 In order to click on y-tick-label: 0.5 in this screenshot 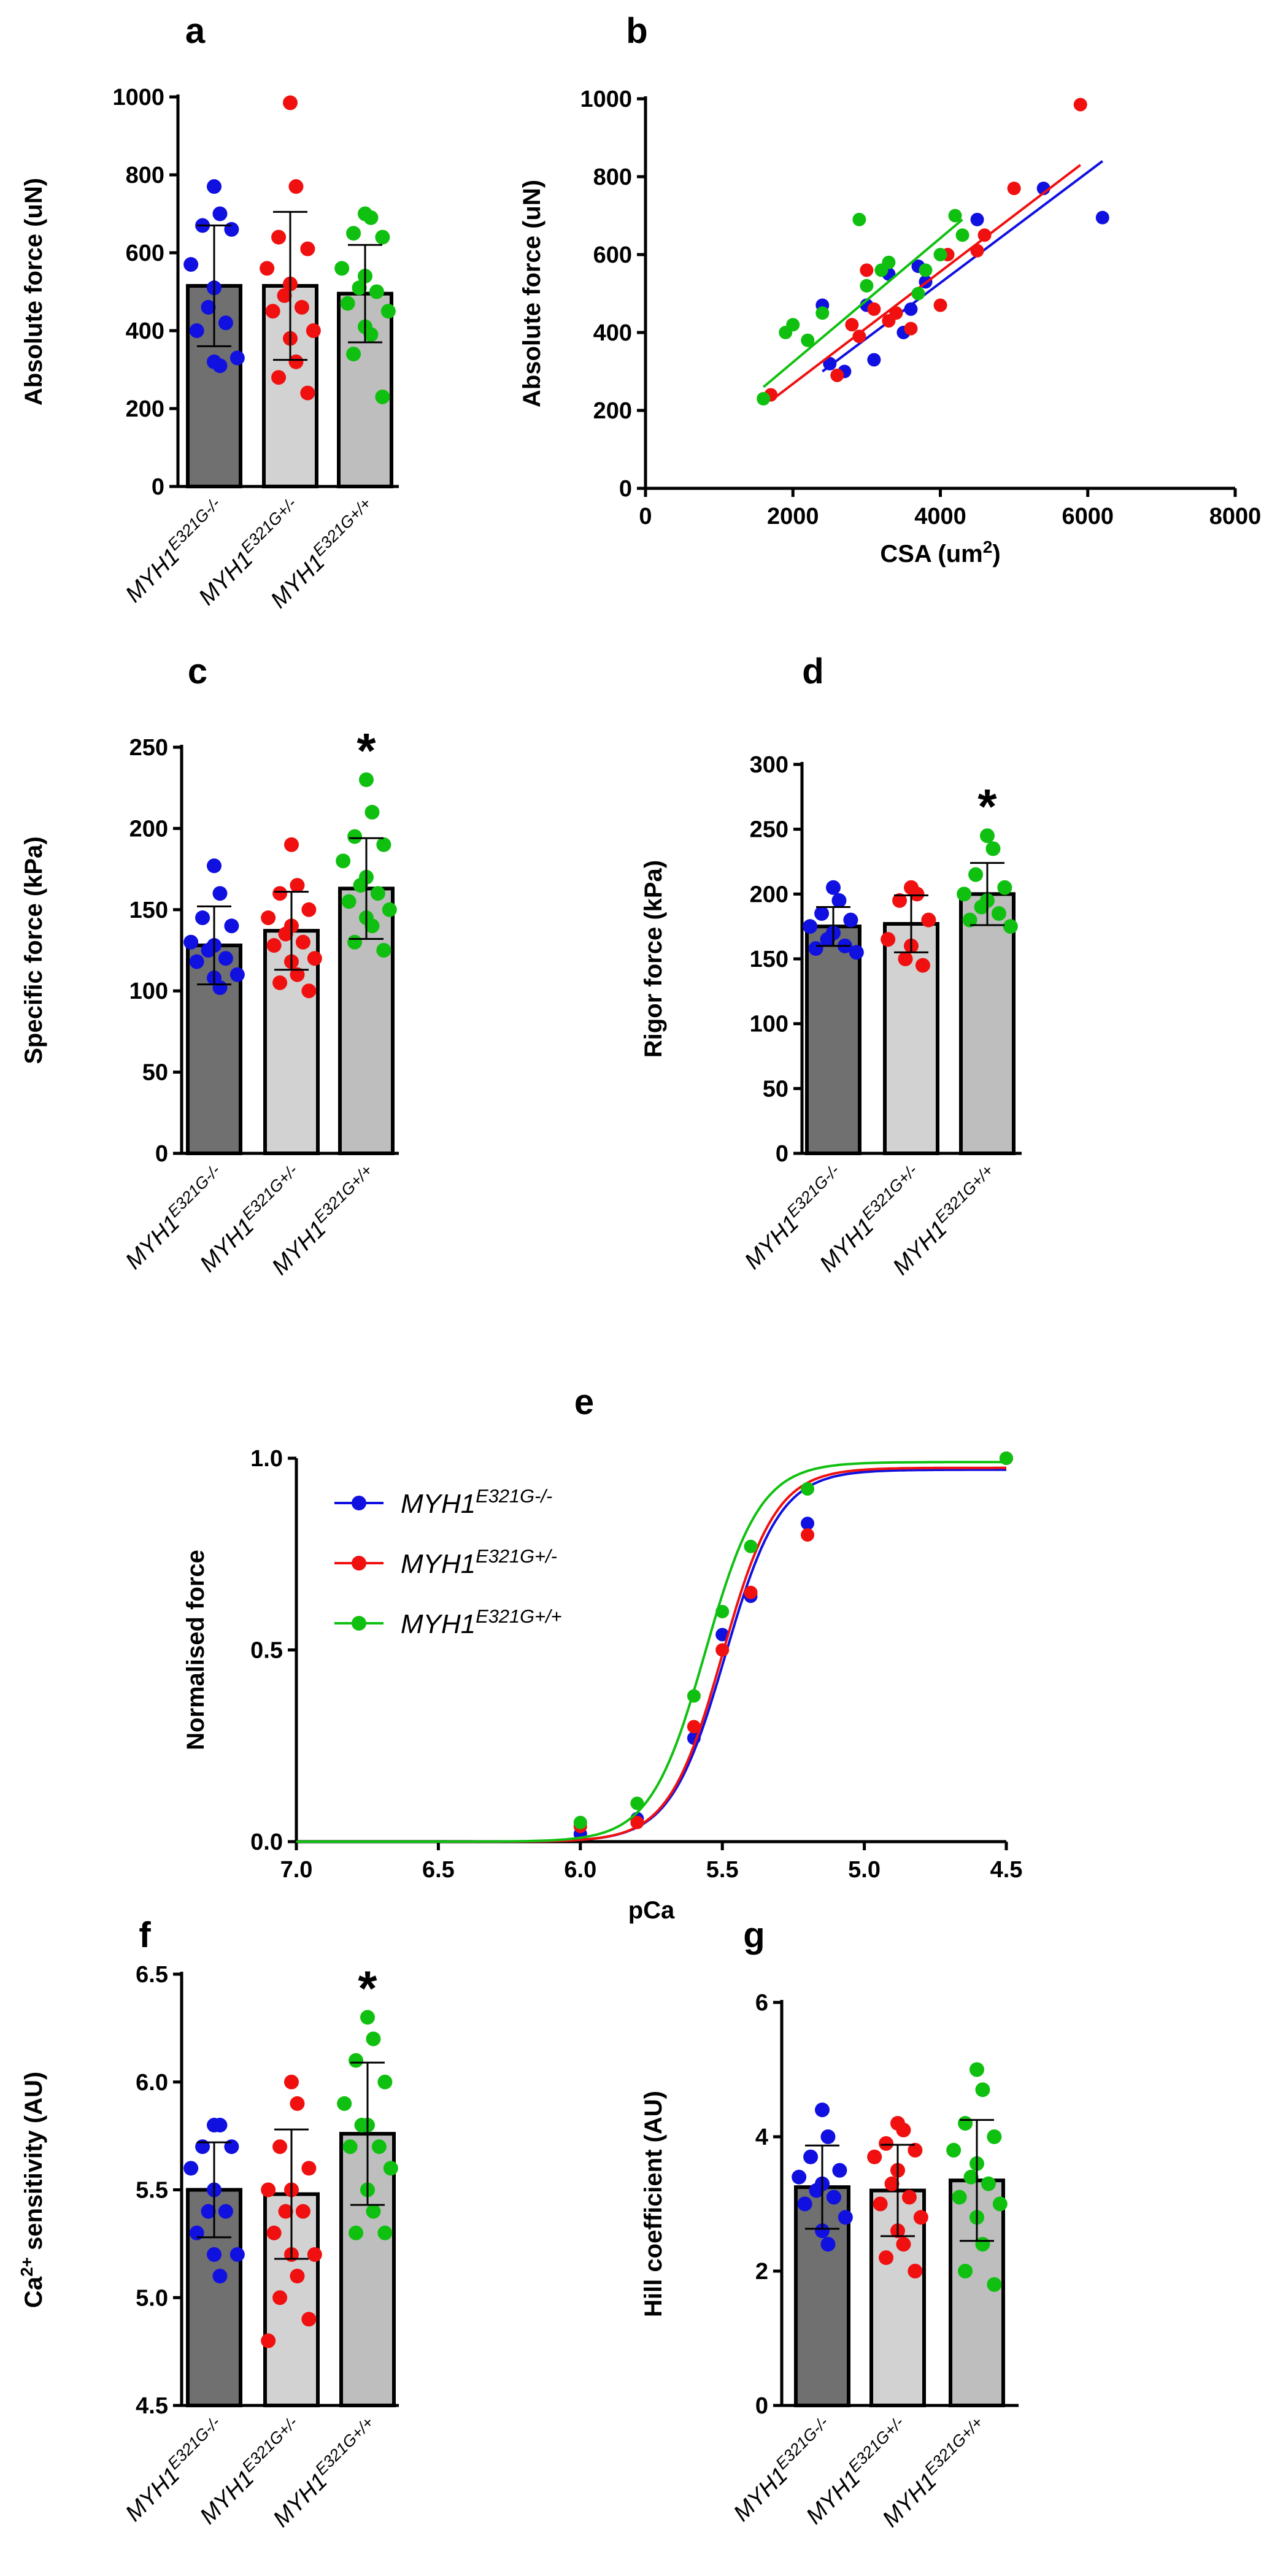, I will do `click(266, 1651)`.